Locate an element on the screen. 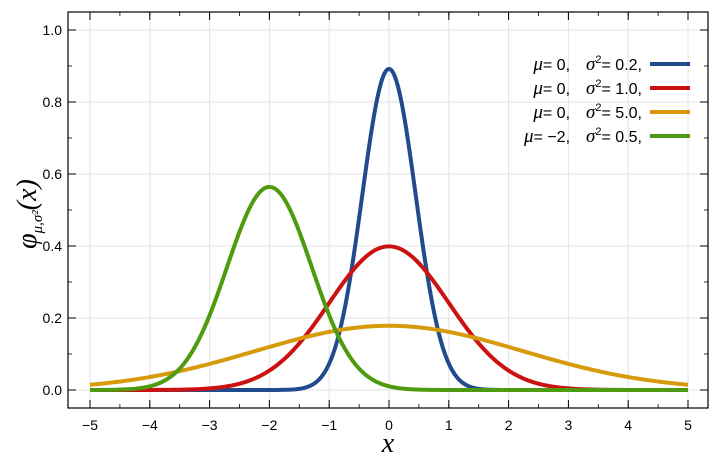 This screenshot has height=460, width=720. y-tick-label: 0.0 is located at coordinates (53, 390).